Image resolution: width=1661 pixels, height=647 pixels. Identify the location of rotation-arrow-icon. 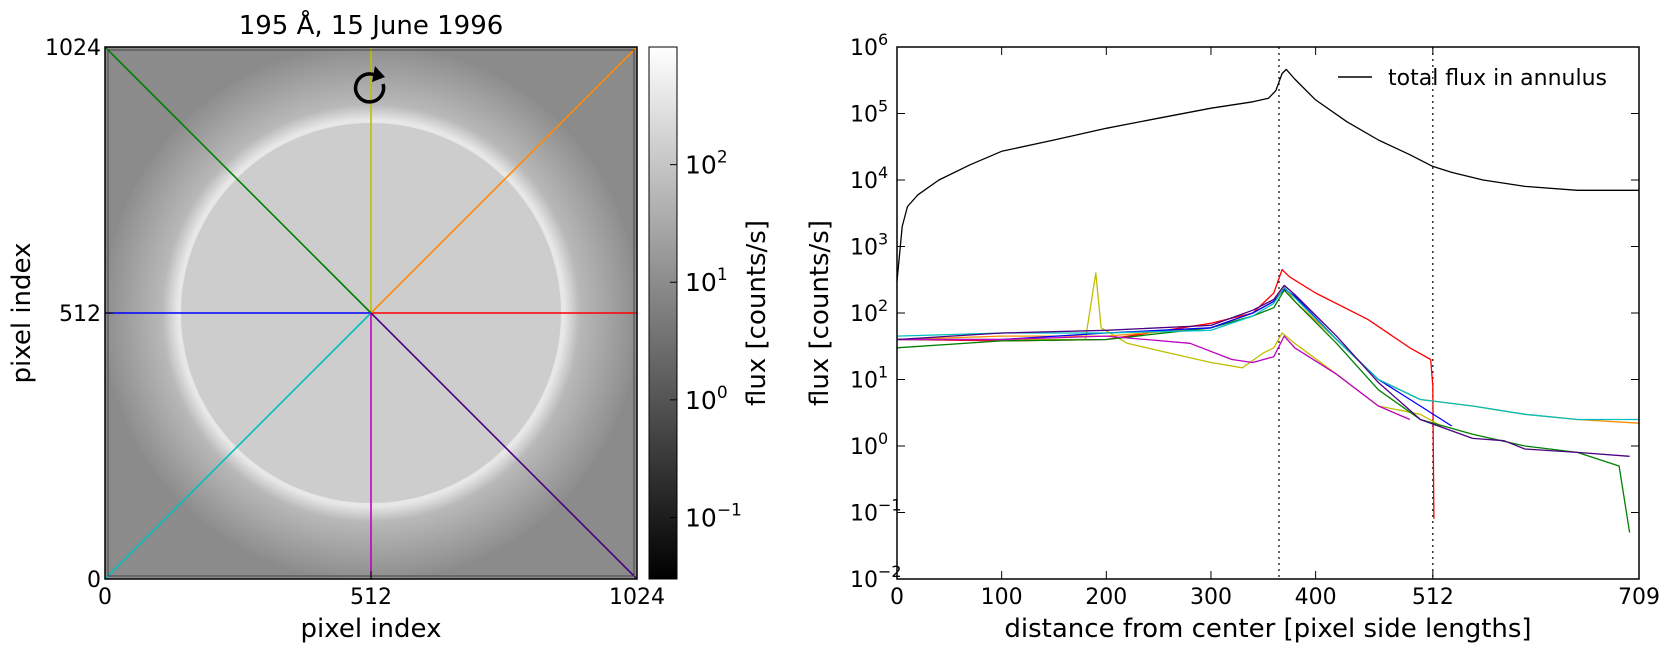
(369, 85).